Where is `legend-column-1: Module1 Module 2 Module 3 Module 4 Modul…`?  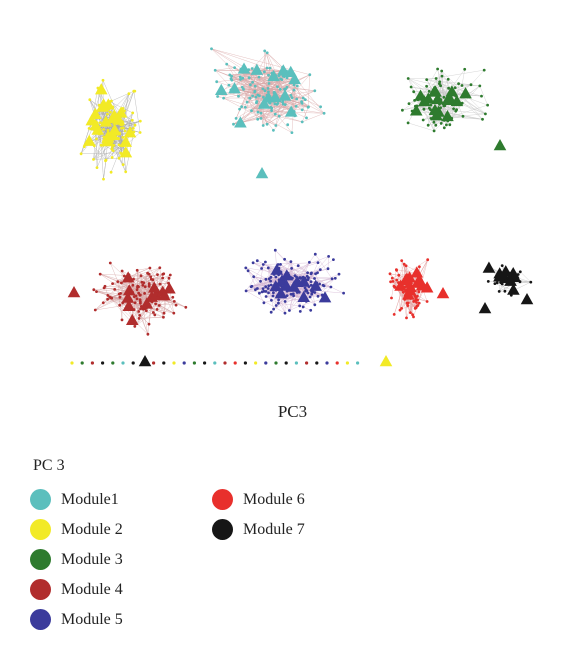 legend-column-1: Module1 Module 2 Module 3 Module 4 Modul… is located at coordinates (76, 559).